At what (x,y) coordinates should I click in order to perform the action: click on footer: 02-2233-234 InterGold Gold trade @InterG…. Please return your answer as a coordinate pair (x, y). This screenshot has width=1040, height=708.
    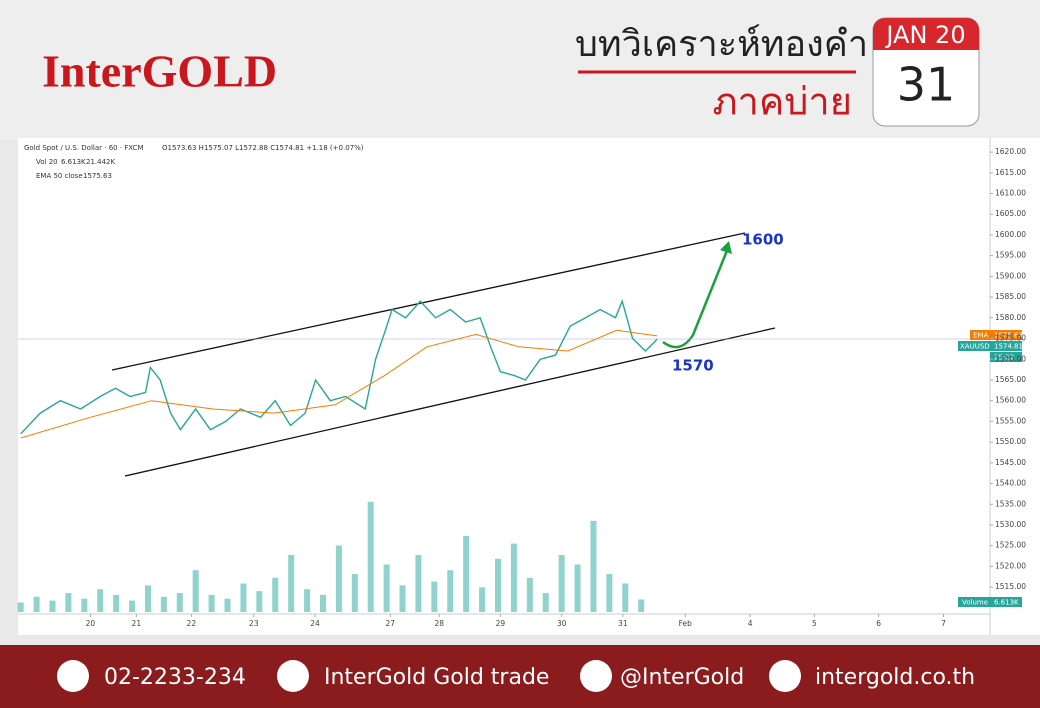
    Looking at the image, I should click on (520, 676).